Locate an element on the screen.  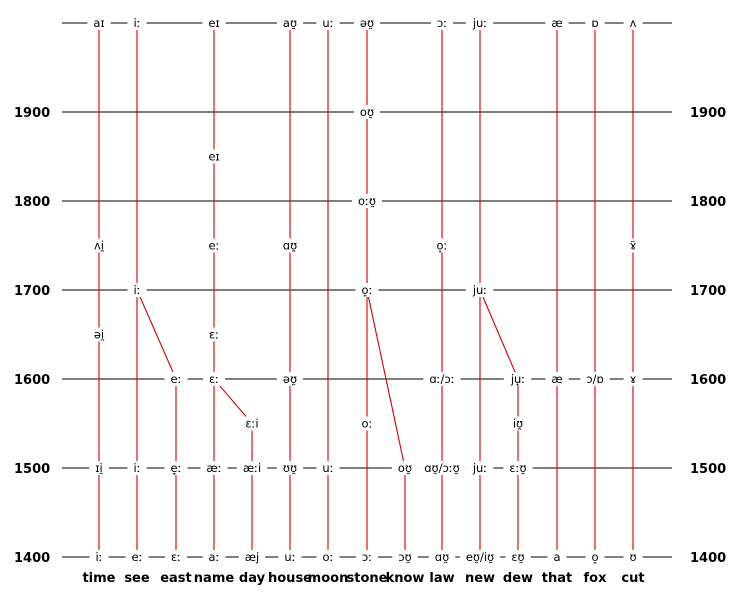
vowel-label: ɔʊ̯ is located at coordinates (405, 557).